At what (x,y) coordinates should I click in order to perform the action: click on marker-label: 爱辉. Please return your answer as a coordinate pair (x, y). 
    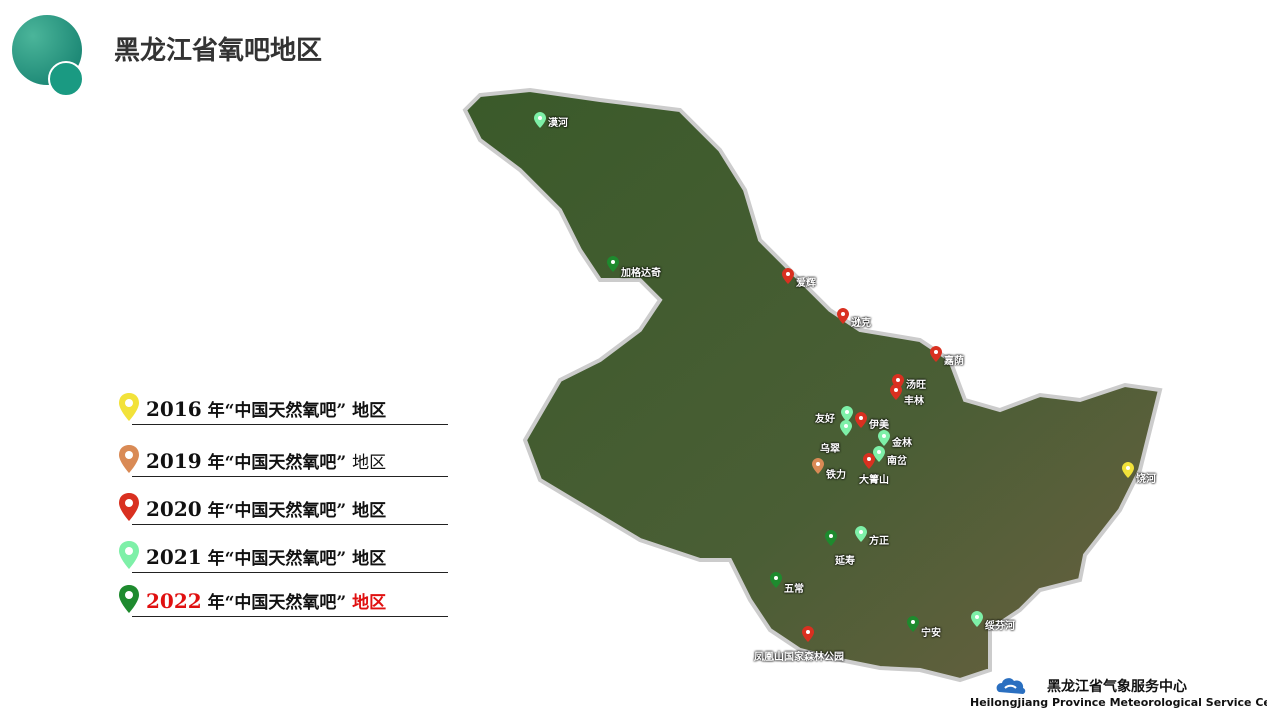
    Looking at the image, I should click on (806, 283).